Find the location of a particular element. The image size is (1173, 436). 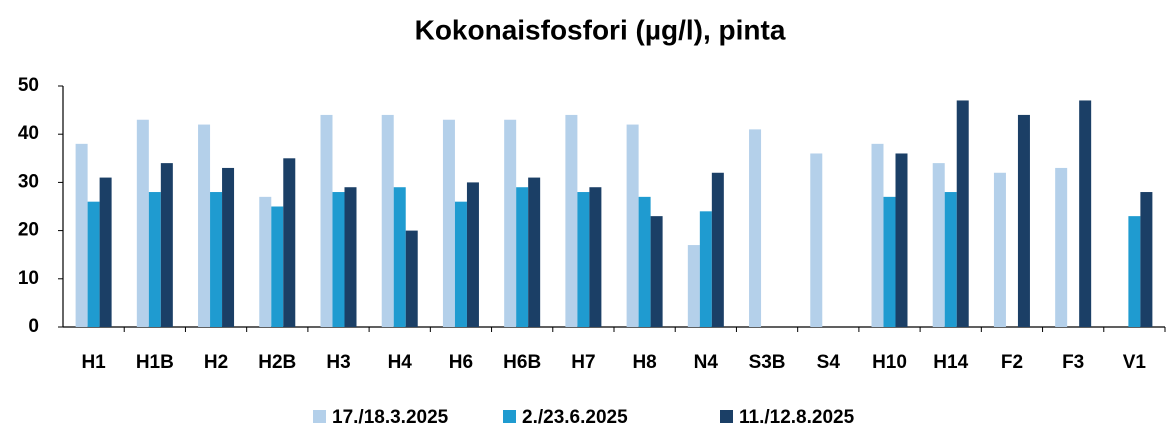

x-tick-label: H7 is located at coordinates (583, 362).